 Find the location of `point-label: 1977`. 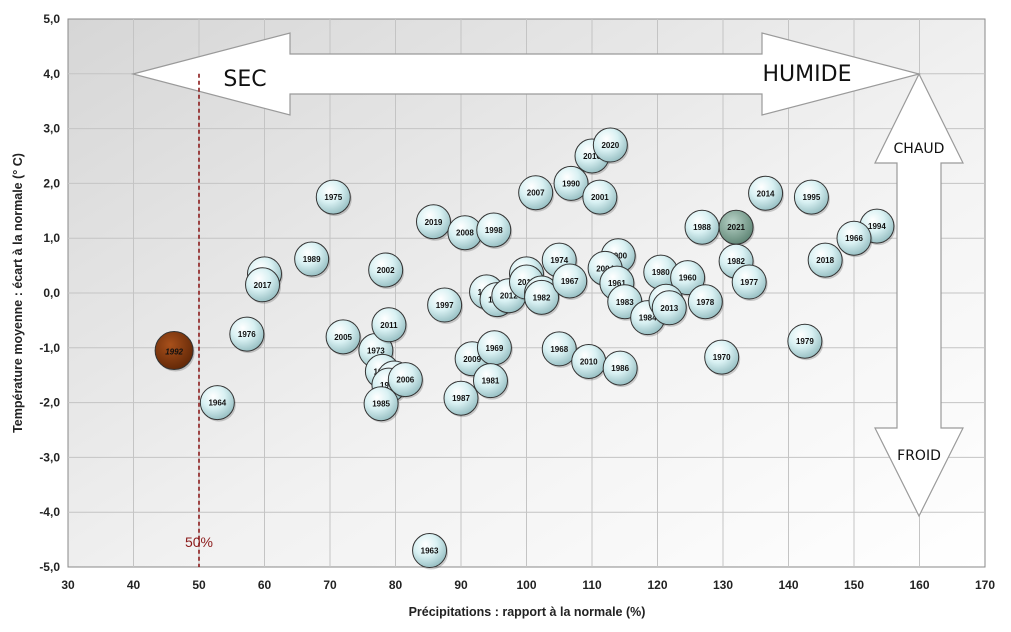

point-label: 1977 is located at coordinates (749, 282).